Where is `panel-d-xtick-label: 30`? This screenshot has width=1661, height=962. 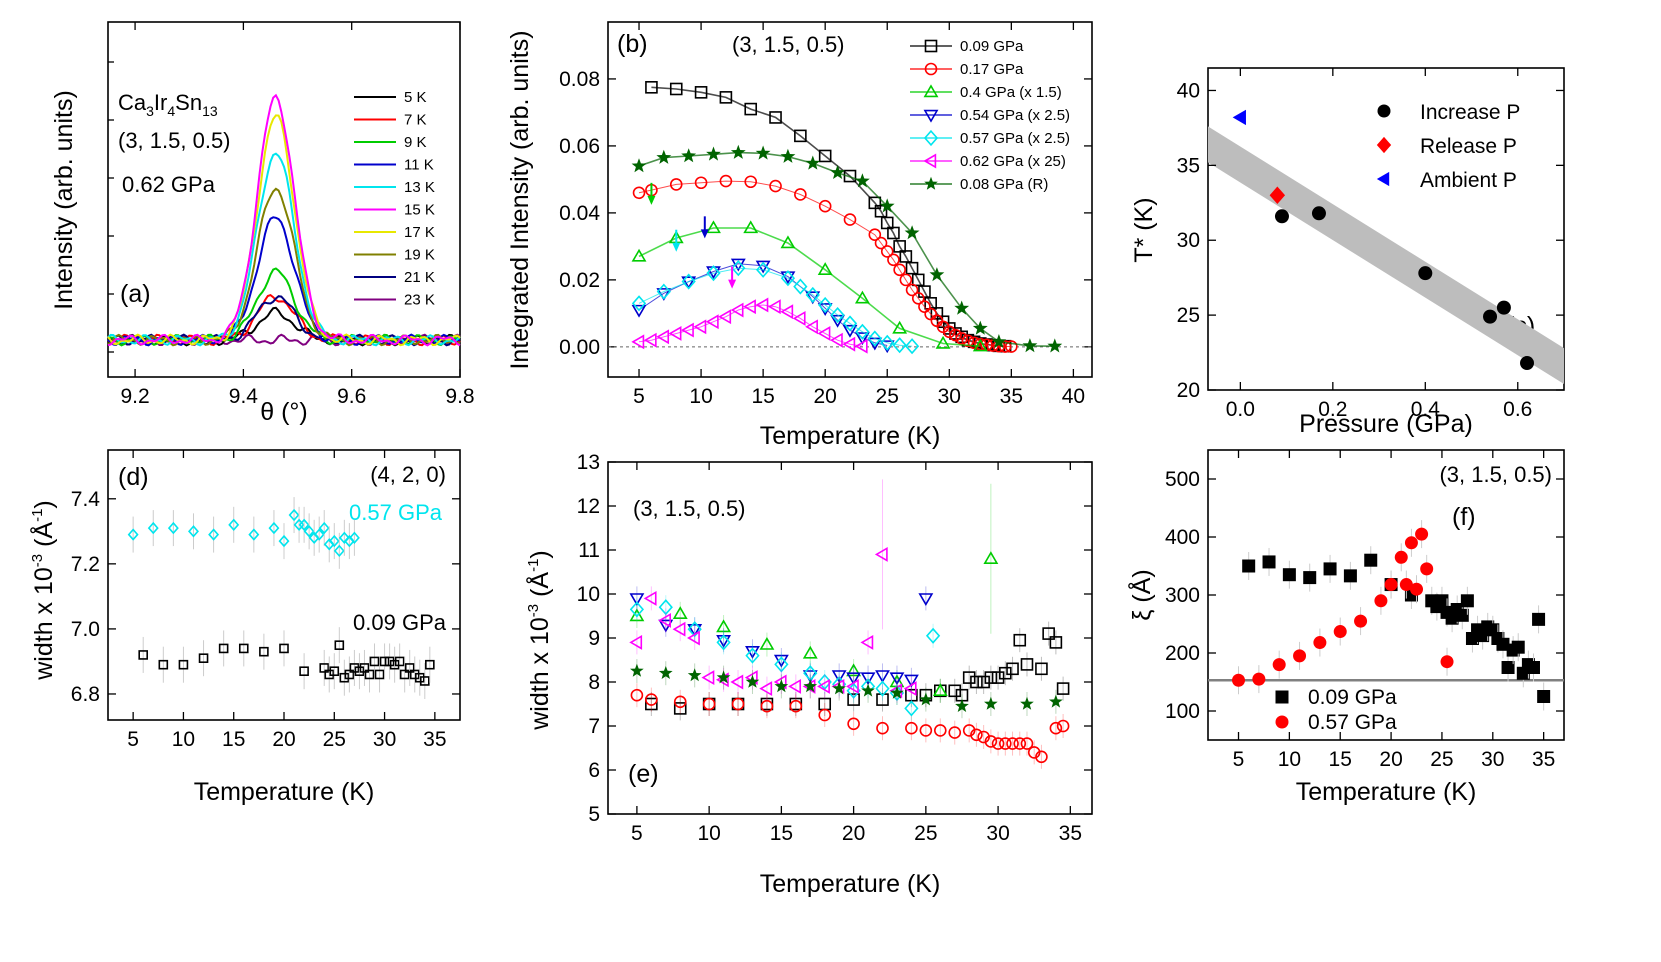 panel-d-xtick-label: 30 is located at coordinates (384, 739).